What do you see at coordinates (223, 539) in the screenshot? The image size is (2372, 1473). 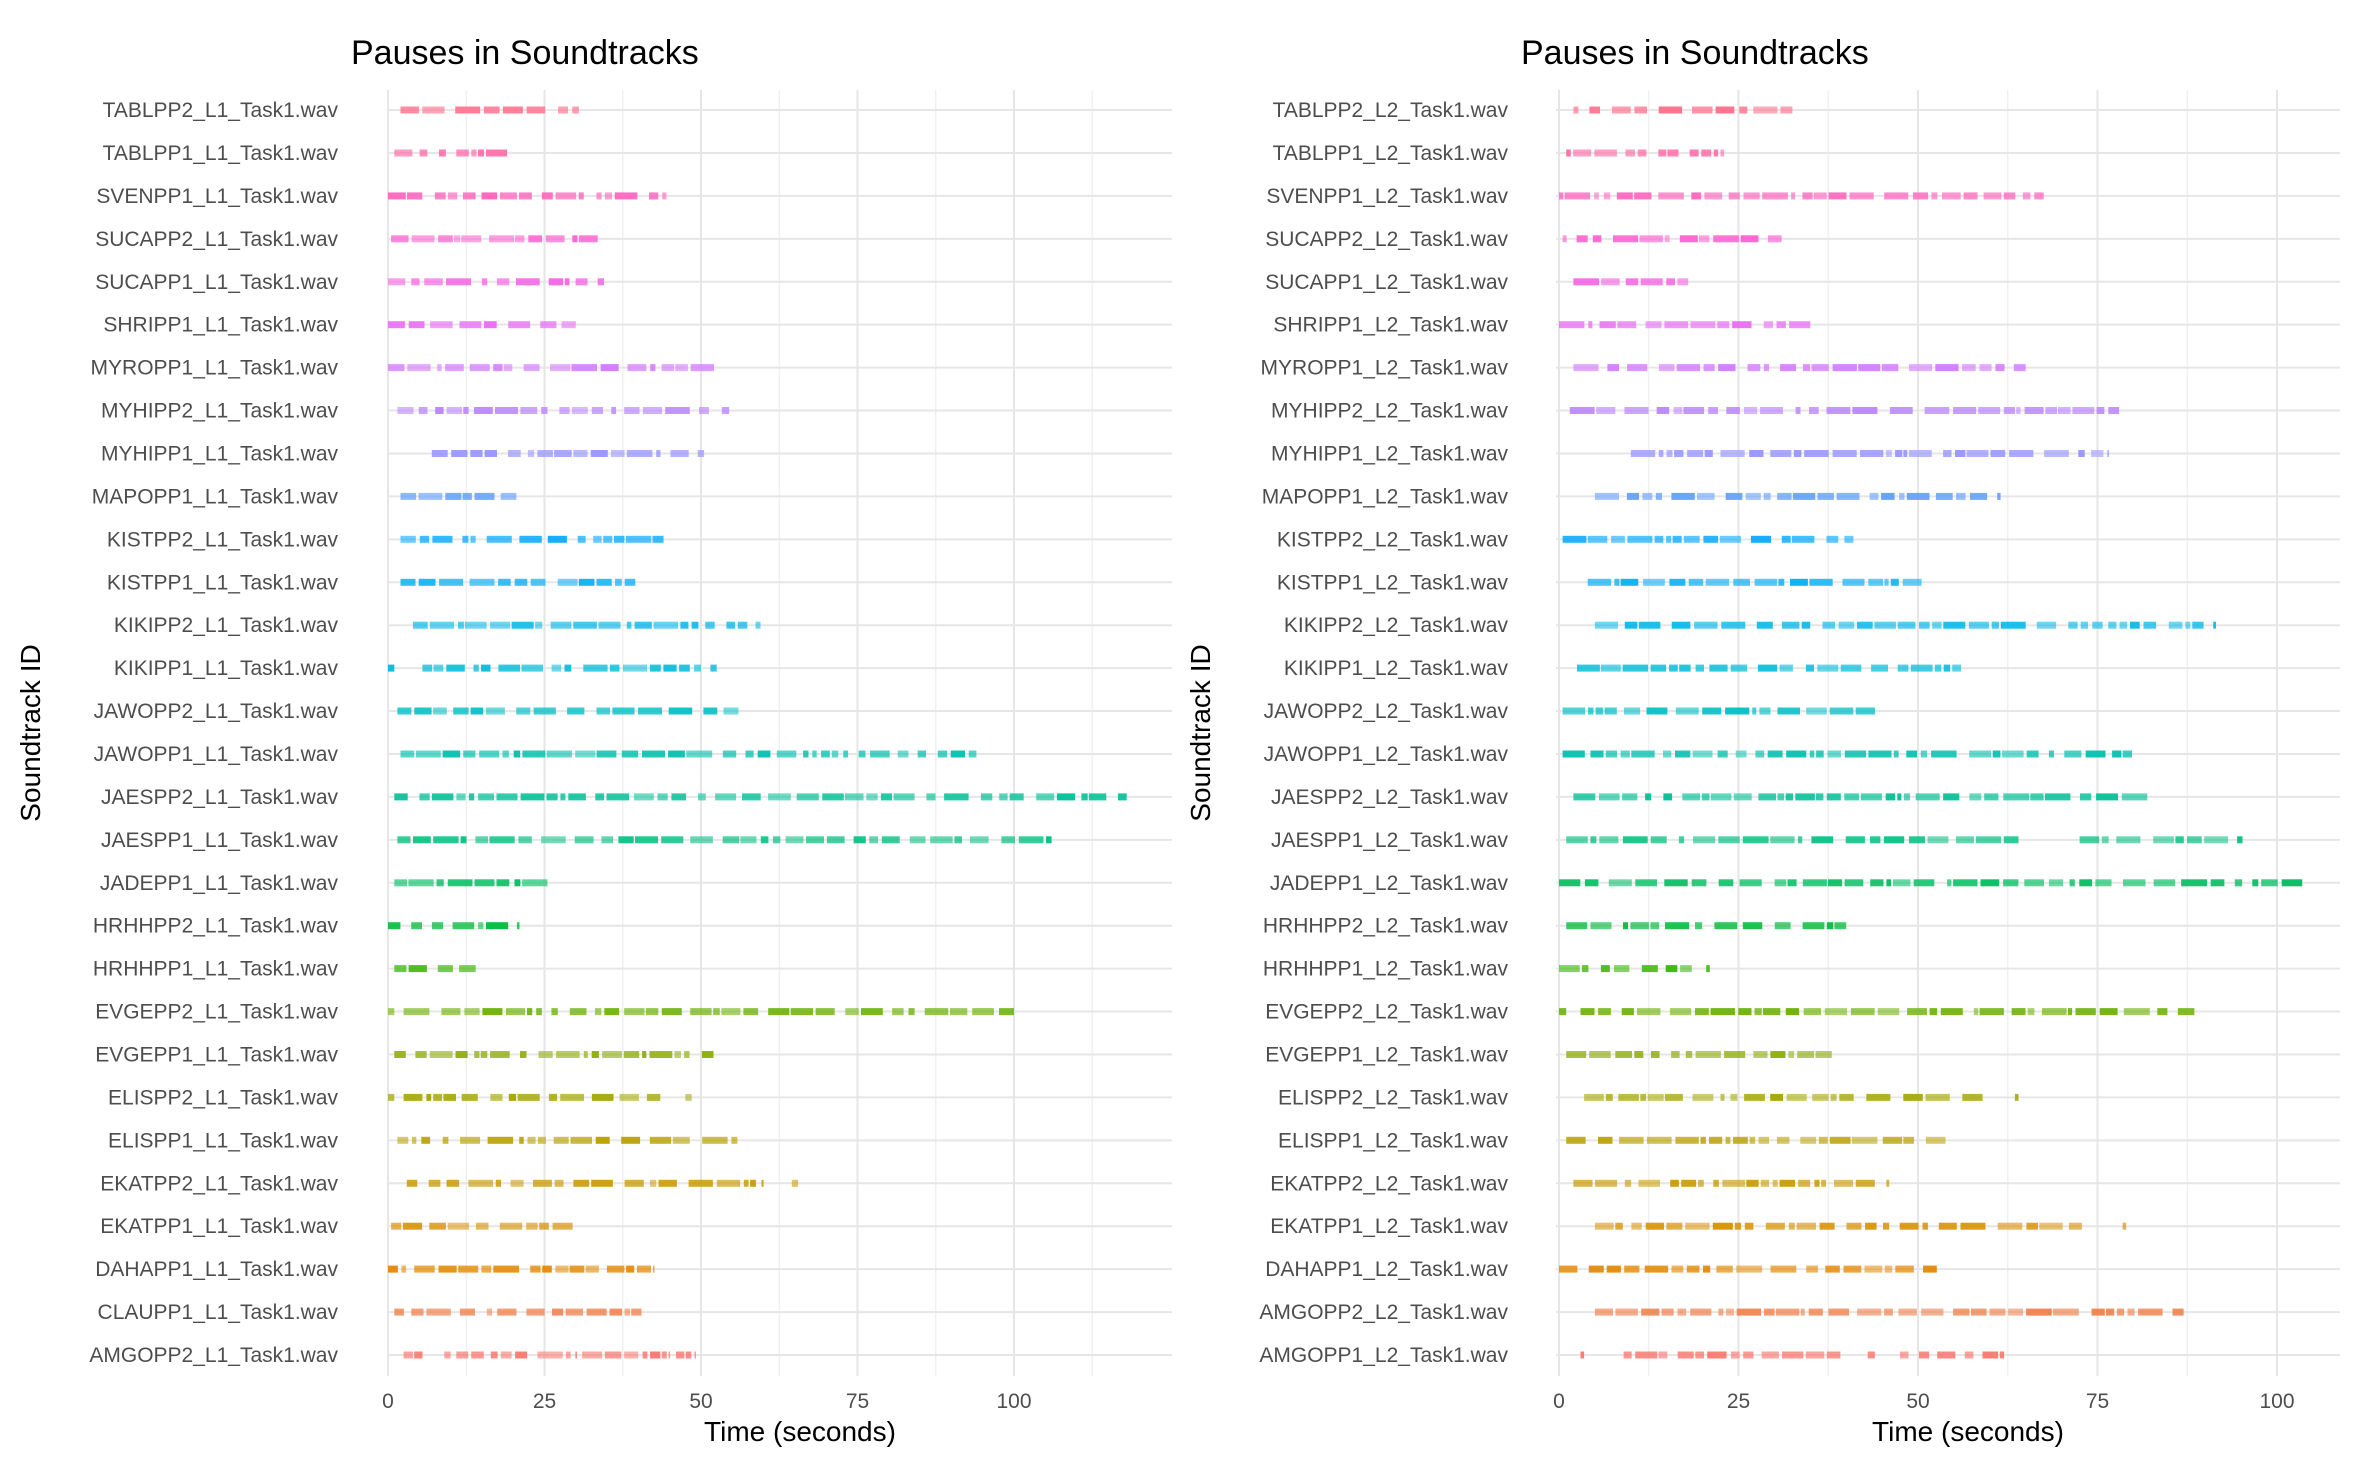 I see `y-tick-label: KISTPP2_L1_Task1.wav` at bounding box center [223, 539].